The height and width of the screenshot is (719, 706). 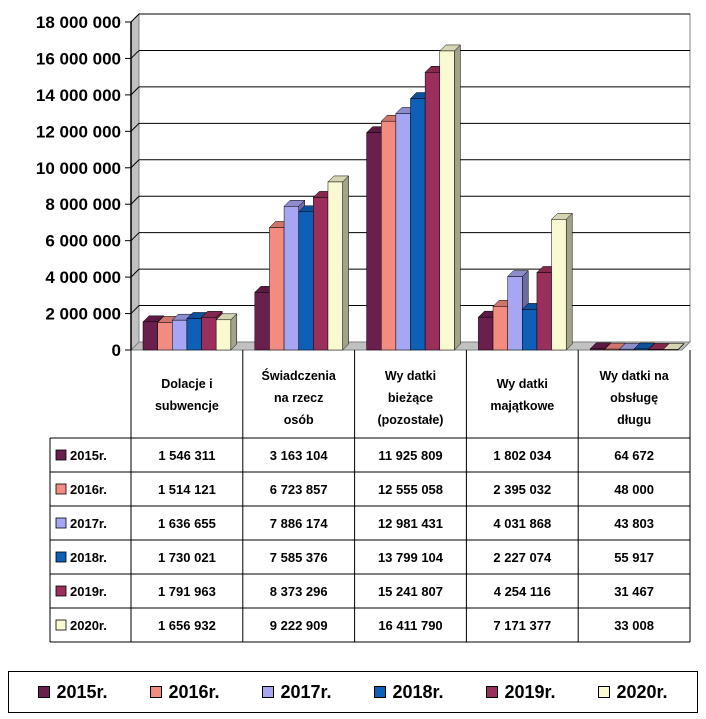 What do you see at coordinates (299, 591) in the screenshot?
I see `data-label: 8 373 296` at bounding box center [299, 591].